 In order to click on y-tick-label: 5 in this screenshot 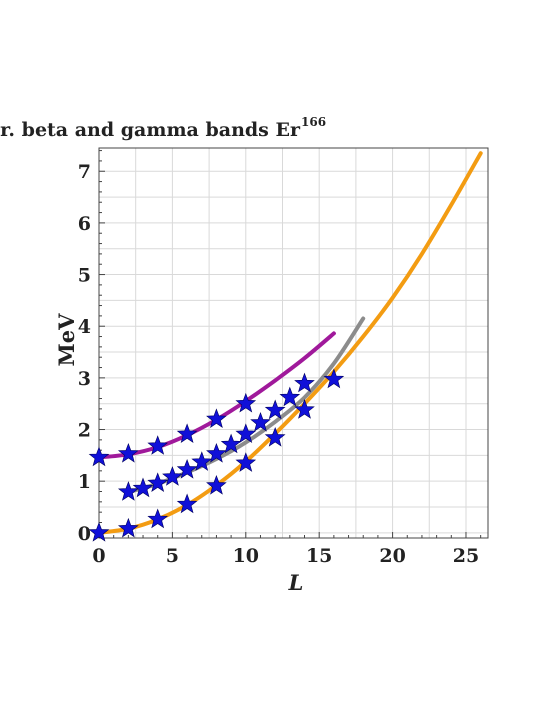, I will do `click(84, 276)`.